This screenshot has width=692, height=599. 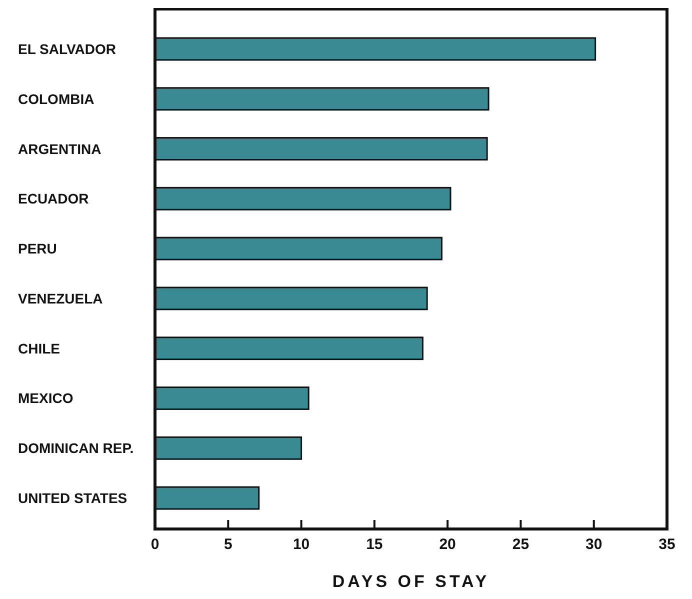 What do you see at coordinates (56, 98) in the screenshot?
I see `y-tick-label: COLOMBIA` at bounding box center [56, 98].